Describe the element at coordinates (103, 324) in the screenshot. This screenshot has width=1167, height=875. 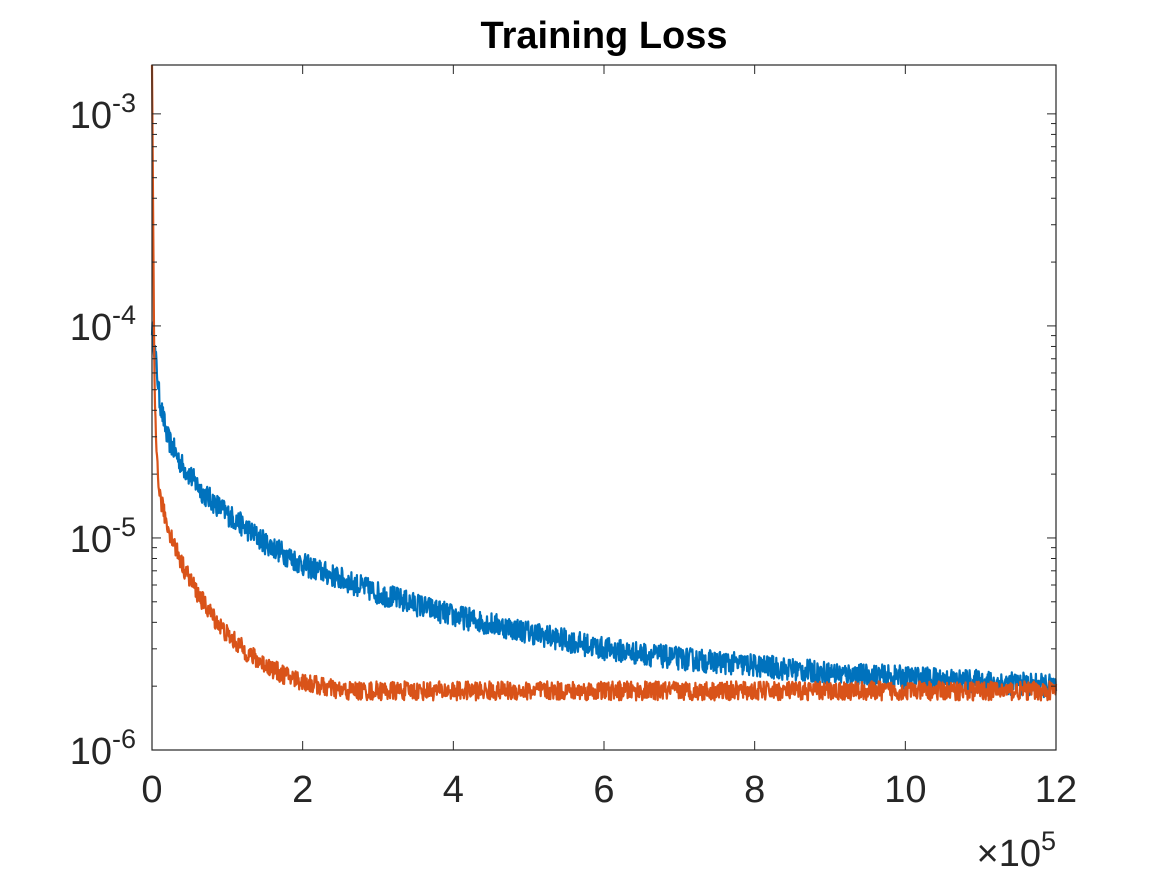
I see `y-tick-label: 10⁻⁴` at that location.